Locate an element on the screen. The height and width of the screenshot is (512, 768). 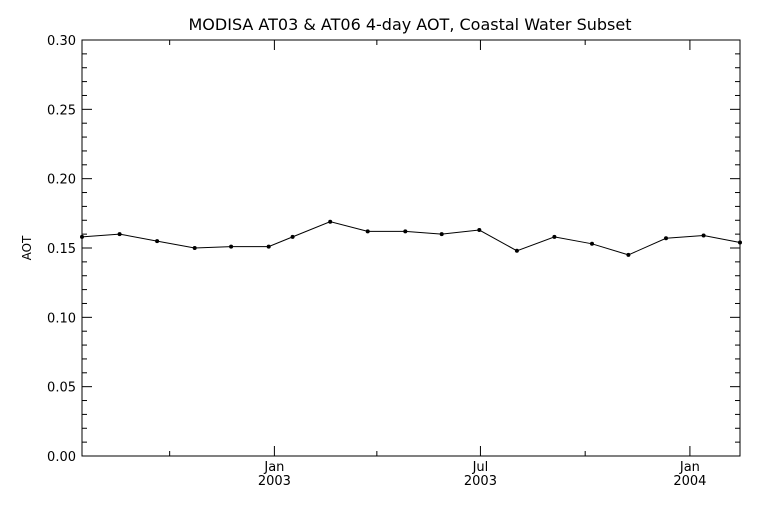
y-tick-label: 0.05 is located at coordinates (61, 388).